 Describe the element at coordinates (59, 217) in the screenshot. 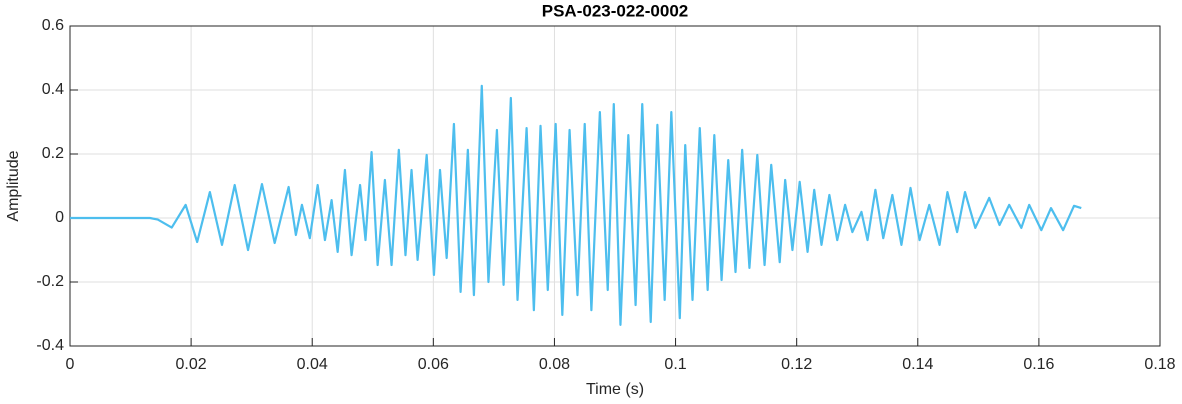

I see `y-tick-label: 0` at that location.